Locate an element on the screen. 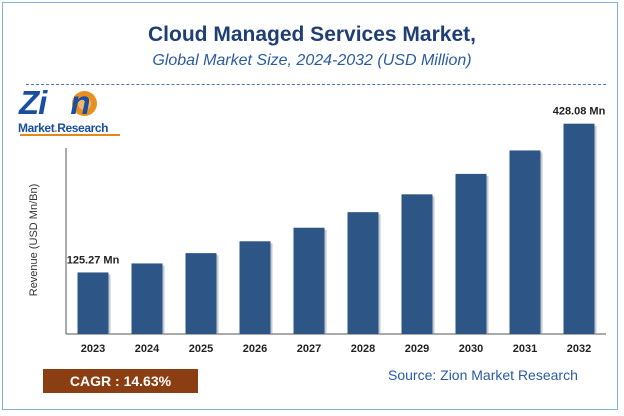 The width and height of the screenshot is (624, 416). x-tick-label: 2032 is located at coordinates (579, 349).